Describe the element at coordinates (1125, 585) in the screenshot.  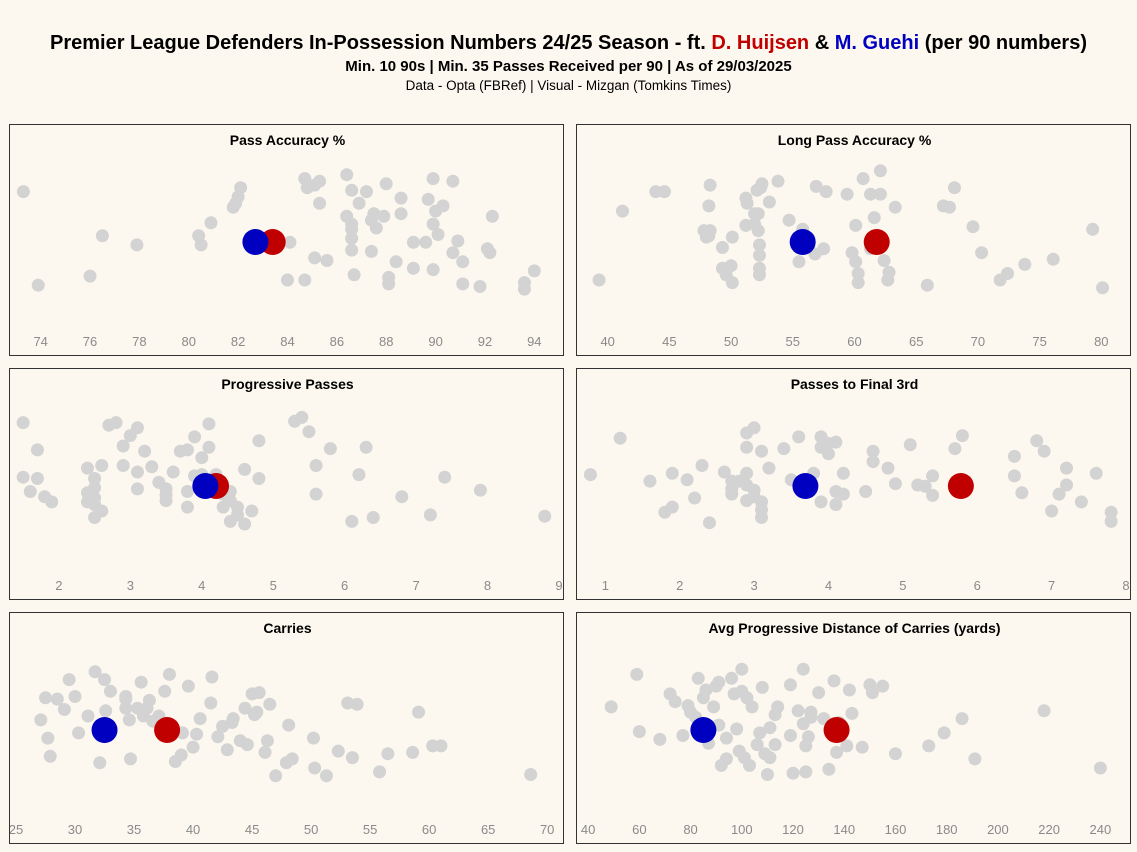
I see `x-tick-label: 8` at that location.